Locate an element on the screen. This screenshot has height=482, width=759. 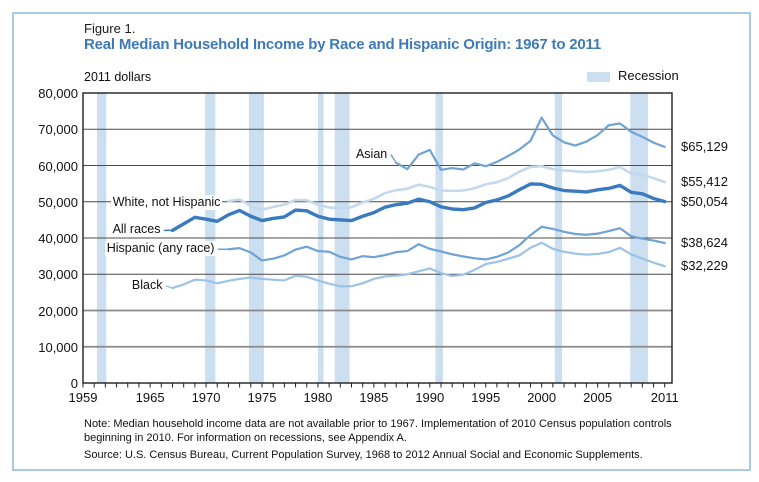
x-tick-label: 1990 is located at coordinates (430, 397).